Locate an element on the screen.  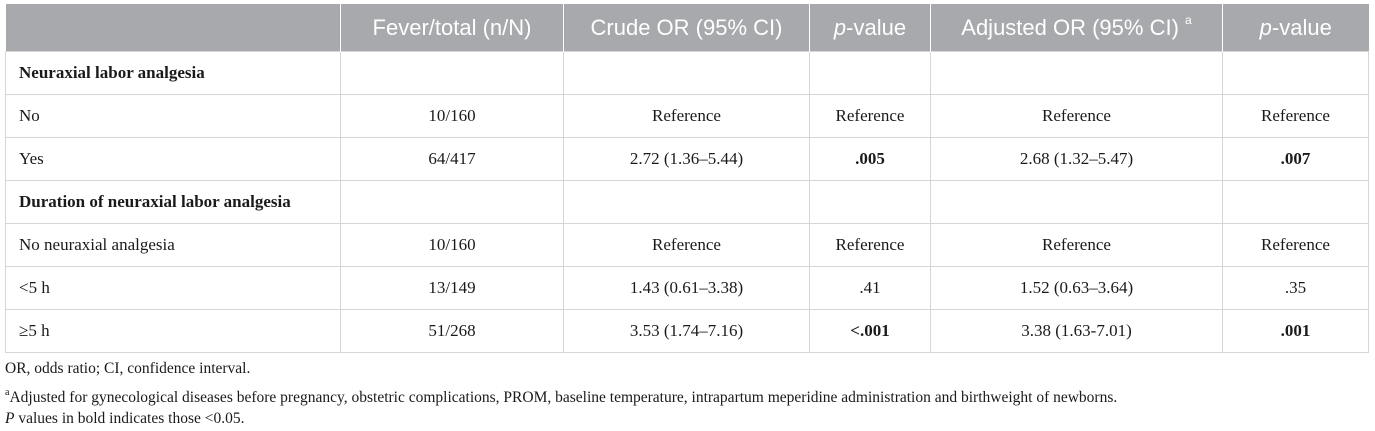
note-p-italic: P is located at coordinates (10, 418).